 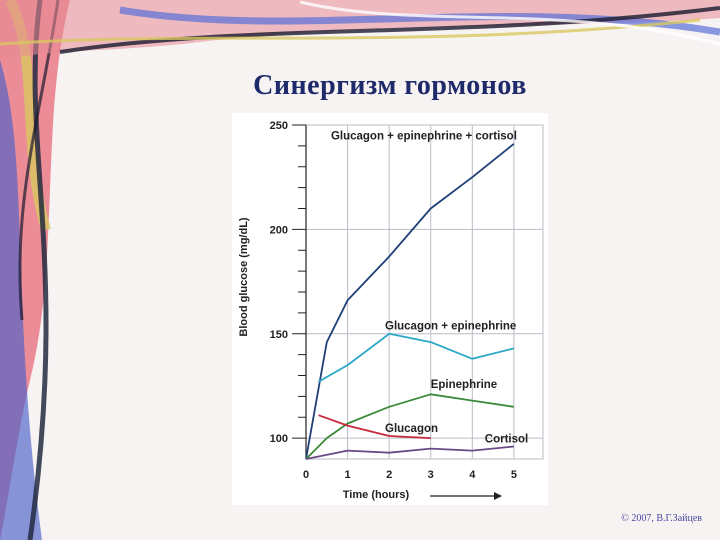 I want to click on series-label: Glucagon, so click(x=411, y=429).